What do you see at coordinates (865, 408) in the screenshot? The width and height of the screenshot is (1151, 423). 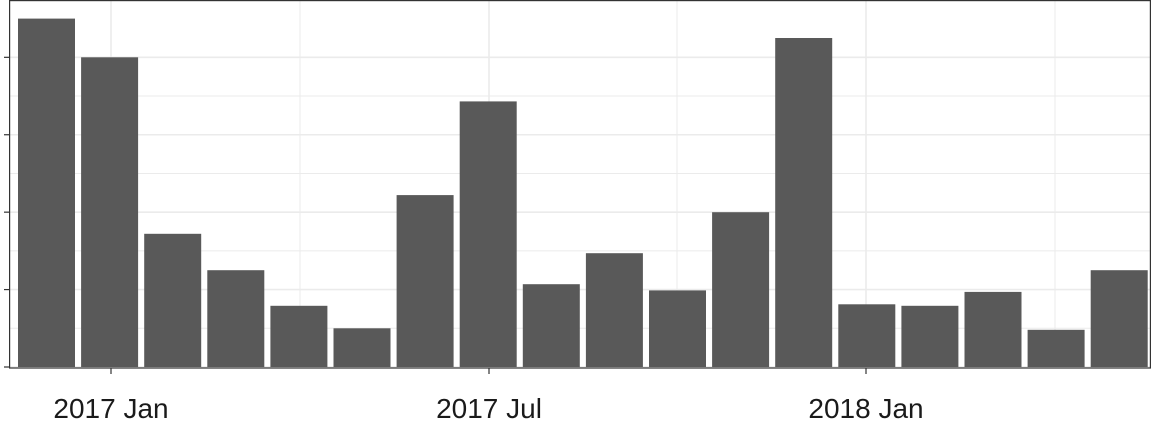 I see `x-tick-label: 2018 Jan` at bounding box center [865, 408].